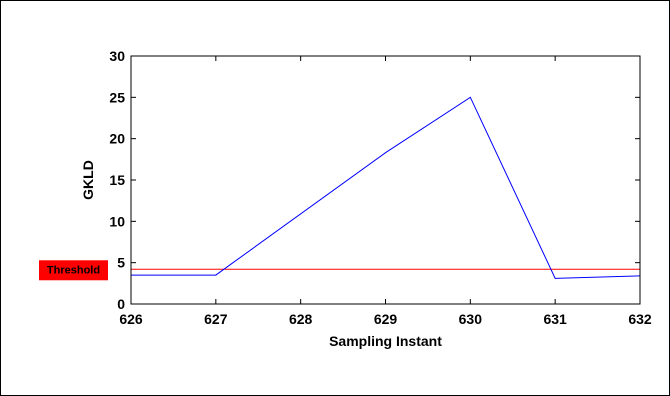  Describe the element at coordinates (339, 270) in the screenshot. I see `threshold-layer: Threshold` at that location.